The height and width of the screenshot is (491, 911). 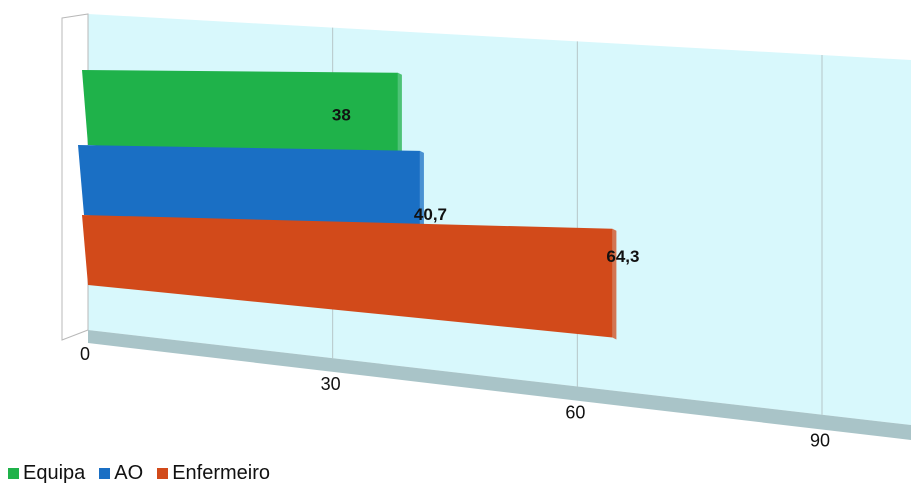 What do you see at coordinates (430, 214) in the screenshot?
I see `data-label-ao: 40,7` at bounding box center [430, 214].